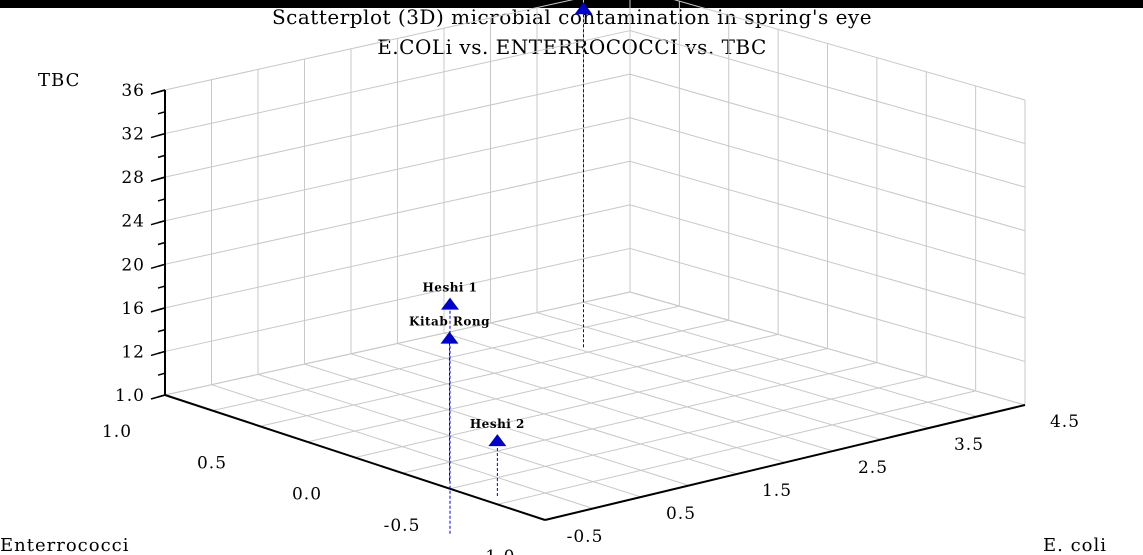  Describe the element at coordinates (1075, 545) in the screenshot. I see `x-axis-label: E. coli` at that location.